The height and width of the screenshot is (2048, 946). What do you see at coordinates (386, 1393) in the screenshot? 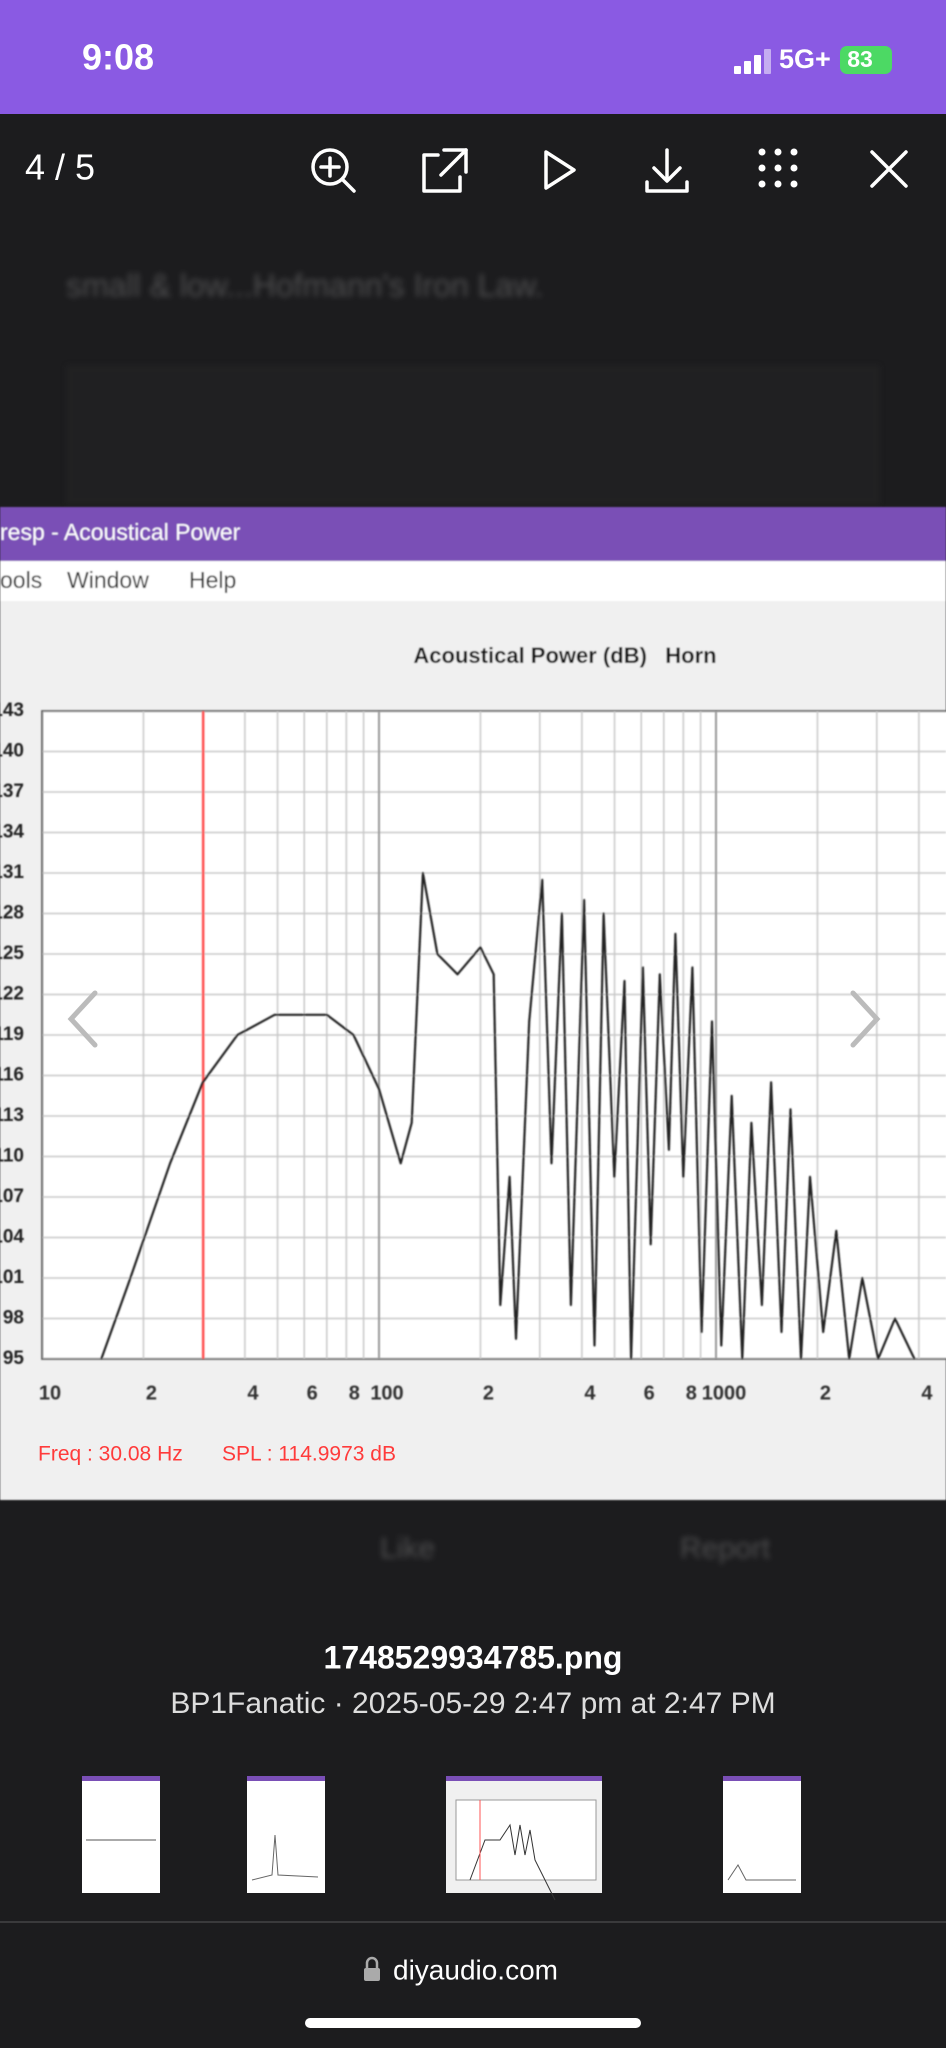
I see `x-tick-label: 100` at bounding box center [386, 1393].